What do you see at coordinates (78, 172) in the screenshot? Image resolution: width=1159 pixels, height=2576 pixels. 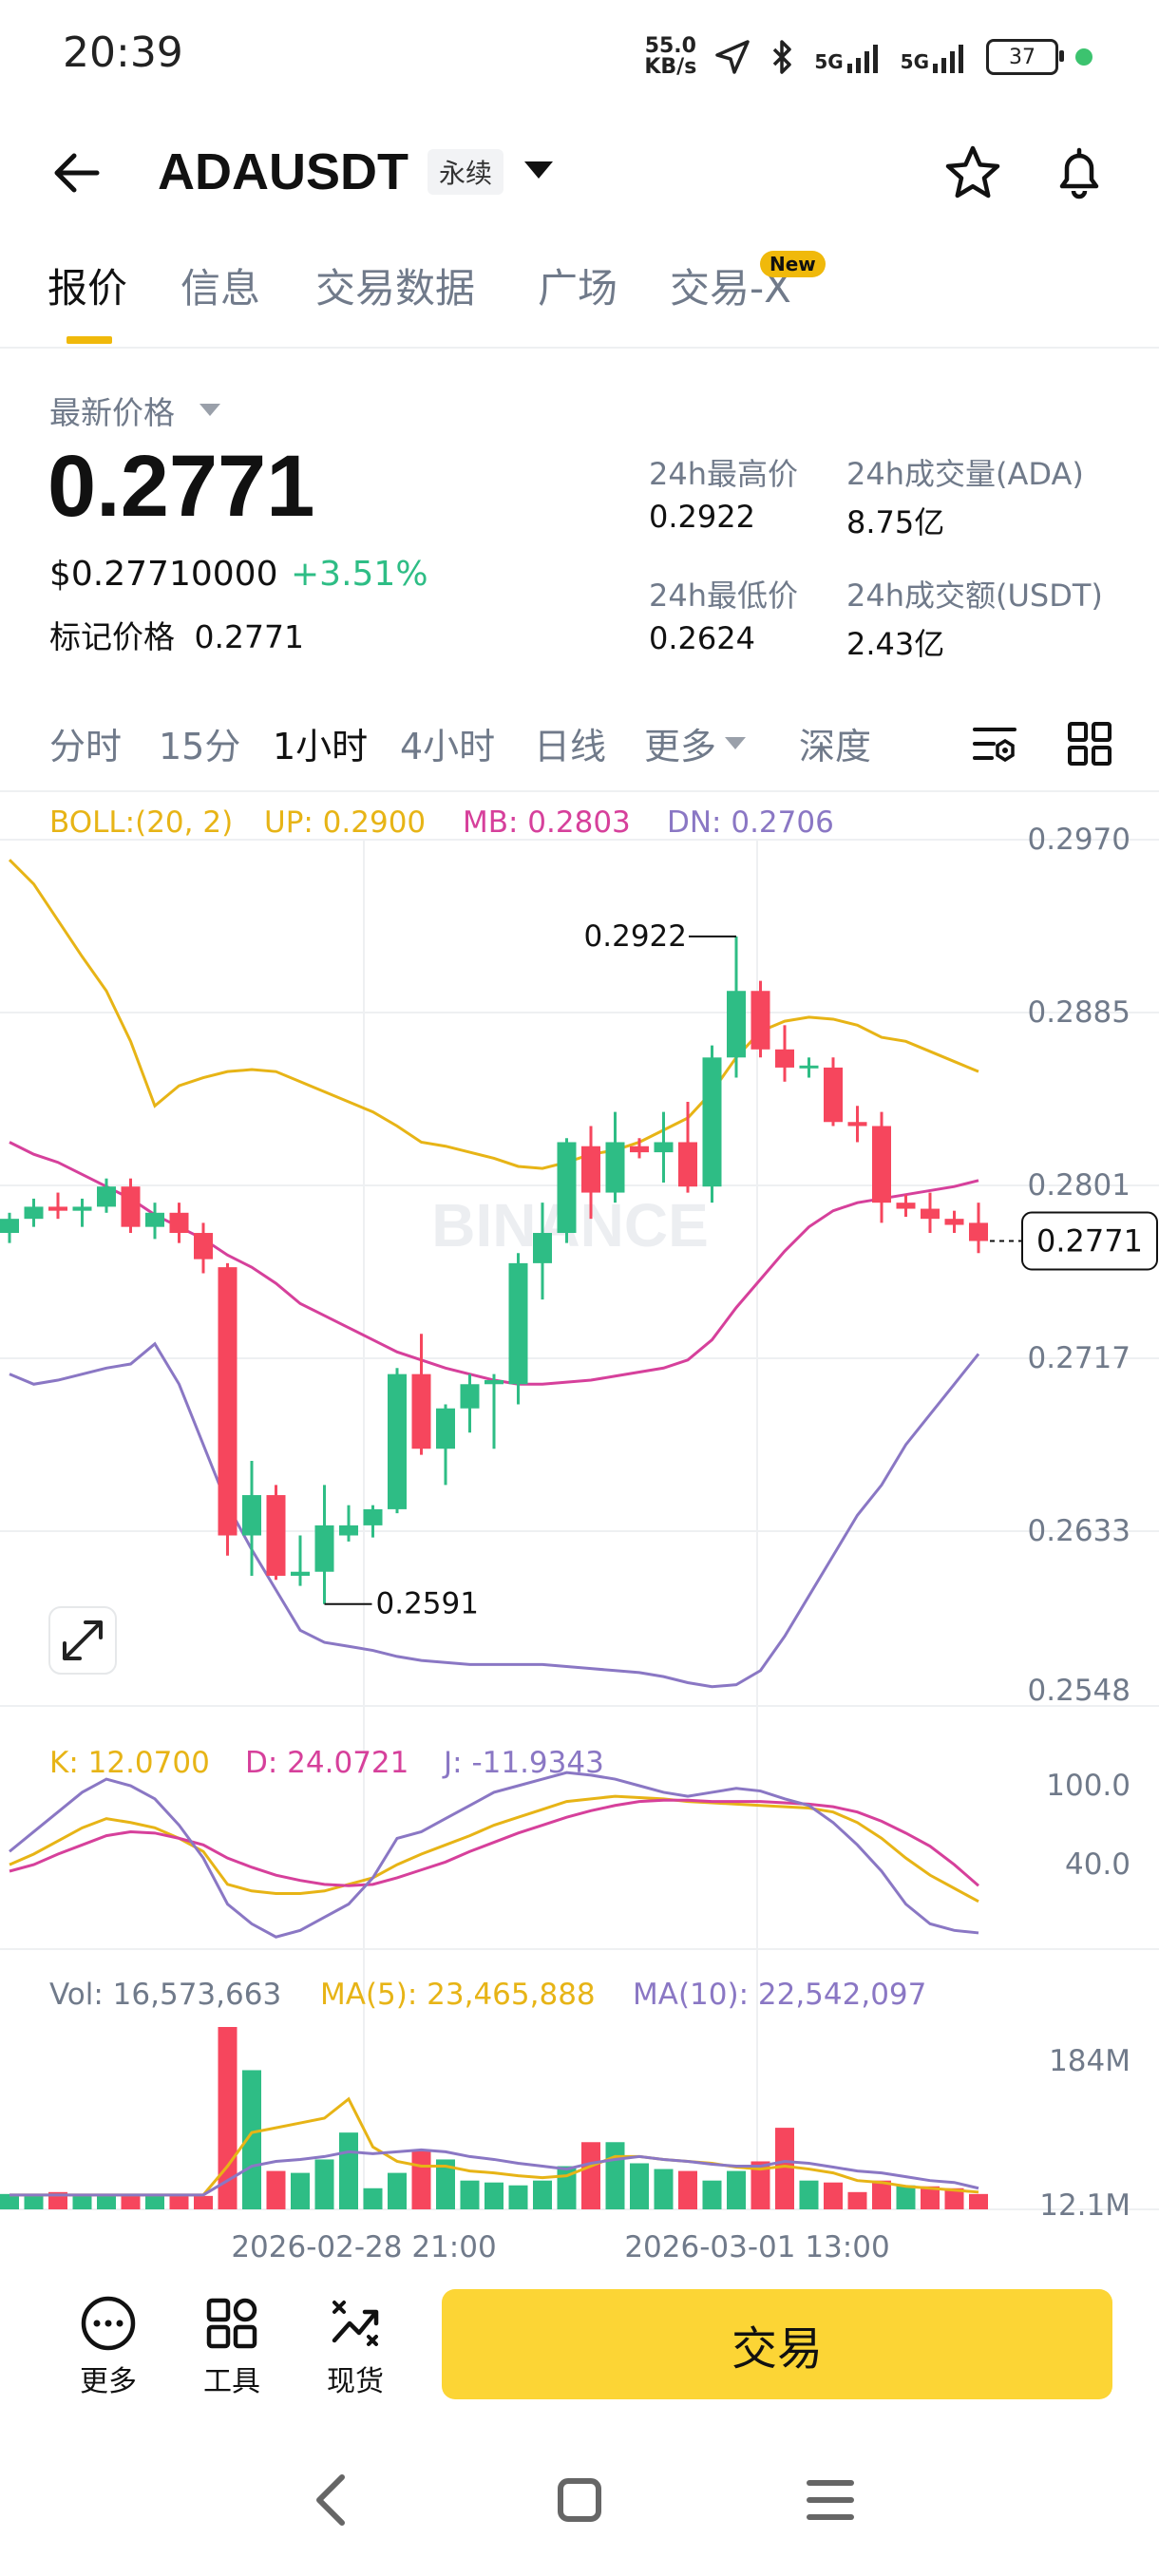 I see `back-arrow-icon` at bounding box center [78, 172].